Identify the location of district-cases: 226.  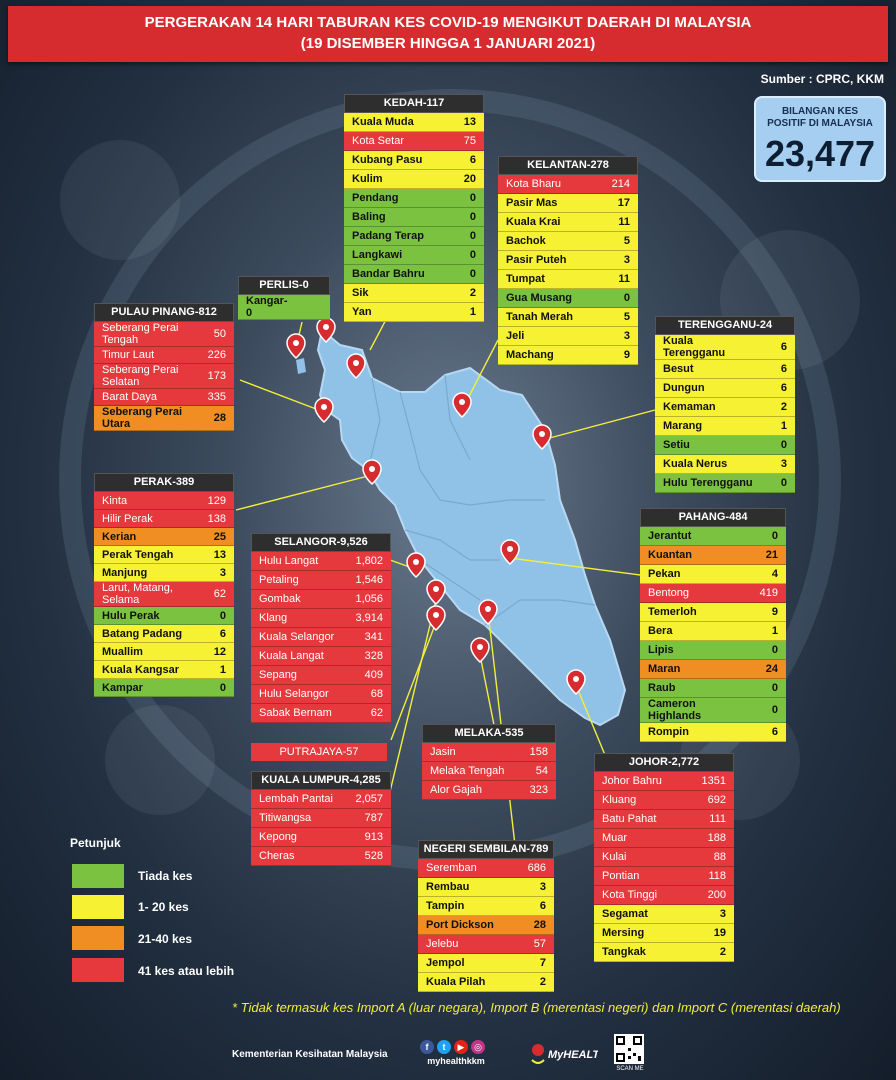
(216, 355).